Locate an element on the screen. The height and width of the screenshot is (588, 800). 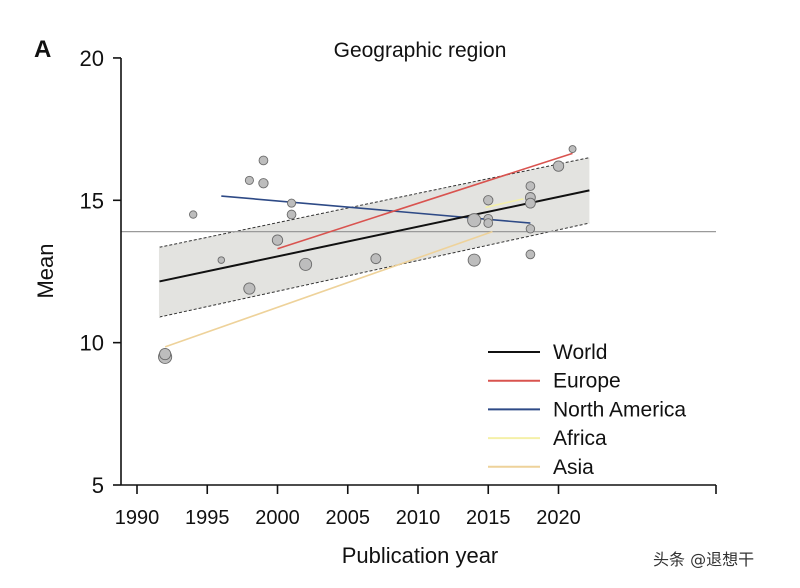
y-tick-label: 10 is located at coordinates (92, 343).